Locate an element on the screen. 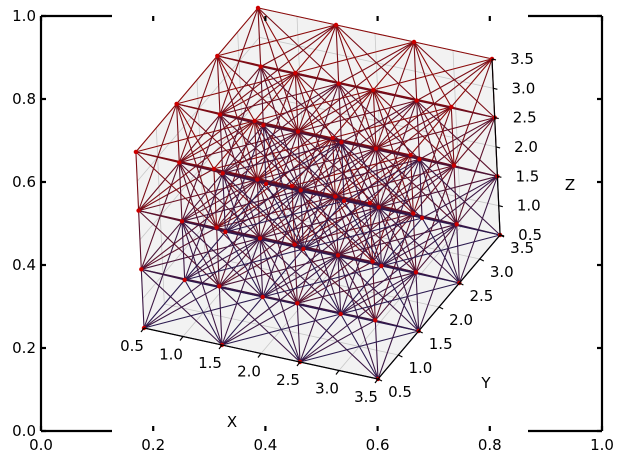 The height and width of the screenshot is (463, 623). x-tick-label: 0.5 is located at coordinates (132, 346).